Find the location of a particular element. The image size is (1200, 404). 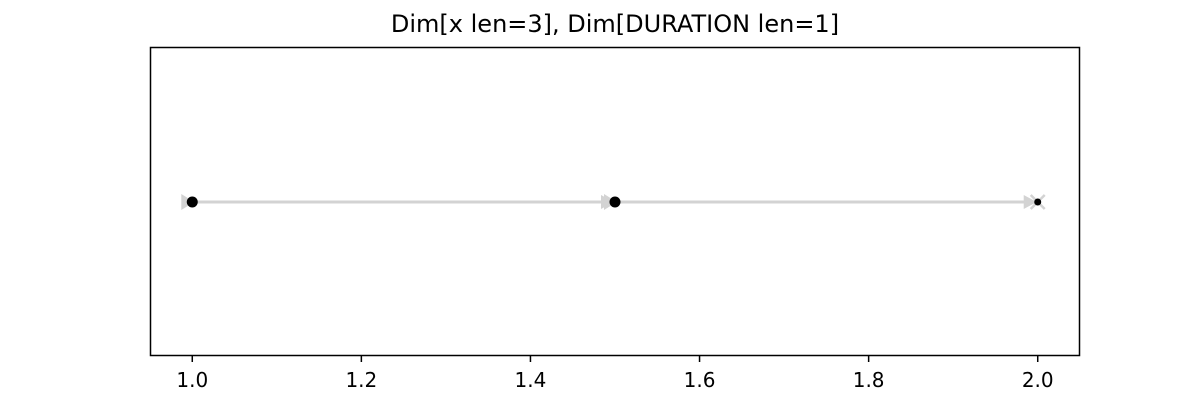

chart-title: Dim[x len=3], Dim[DURATION len=1] is located at coordinates (615, 24).